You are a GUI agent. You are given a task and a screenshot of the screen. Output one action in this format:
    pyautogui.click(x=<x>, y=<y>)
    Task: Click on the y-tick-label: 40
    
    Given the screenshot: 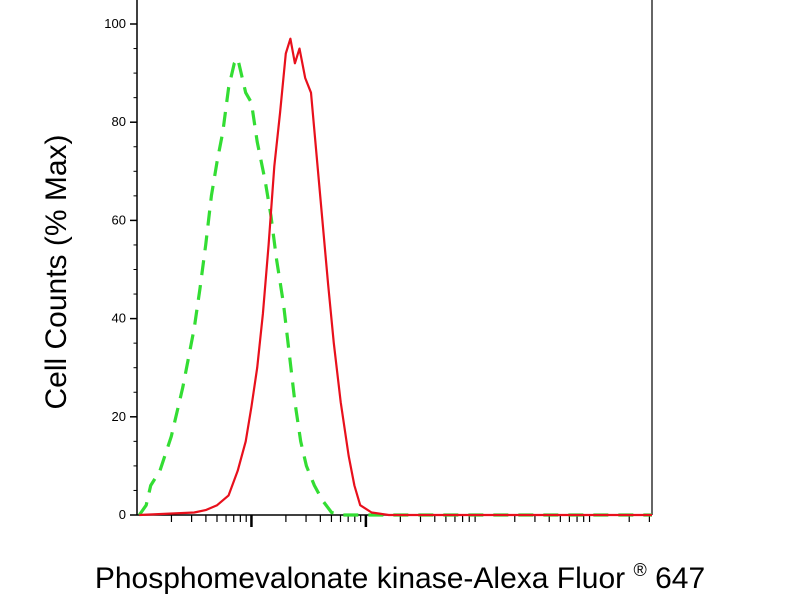 What is the action you would take?
    pyautogui.click(x=119, y=318)
    